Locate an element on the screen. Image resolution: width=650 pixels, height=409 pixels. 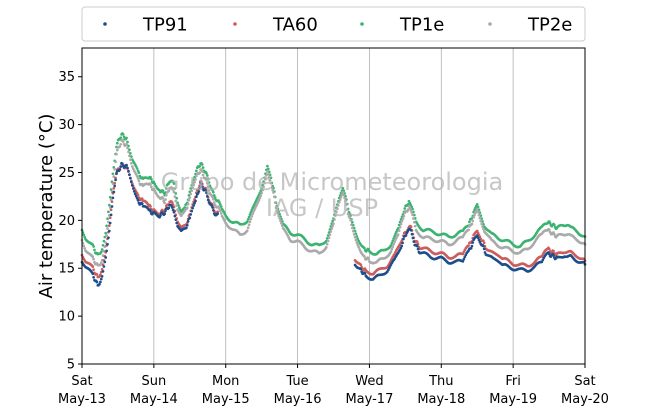
watermark-line-2: IAG / USP is located at coordinates (322, 208).